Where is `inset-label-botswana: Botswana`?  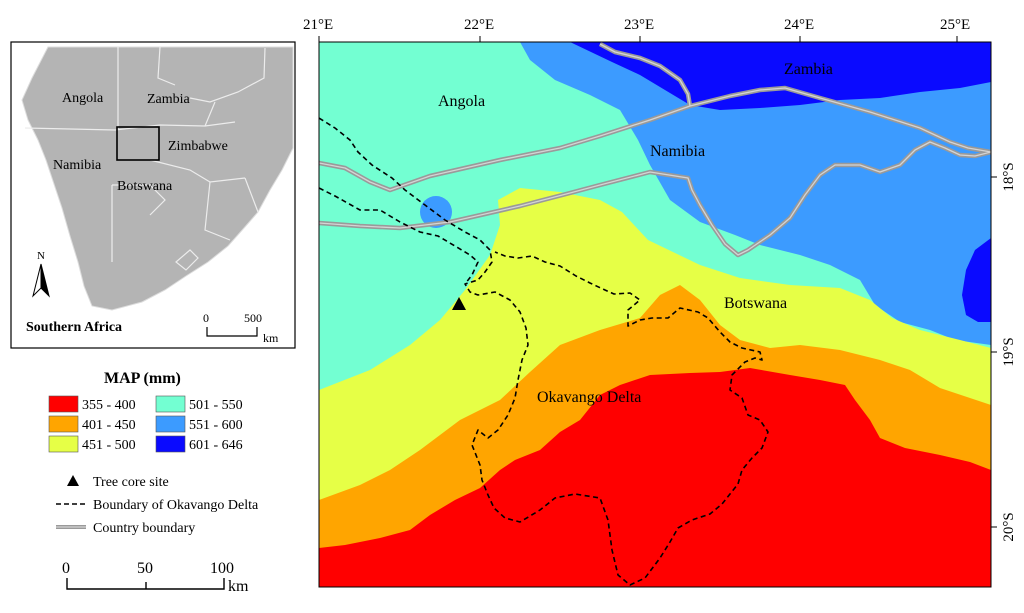
inset-label-botswana: Botswana is located at coordinates (145, 186).